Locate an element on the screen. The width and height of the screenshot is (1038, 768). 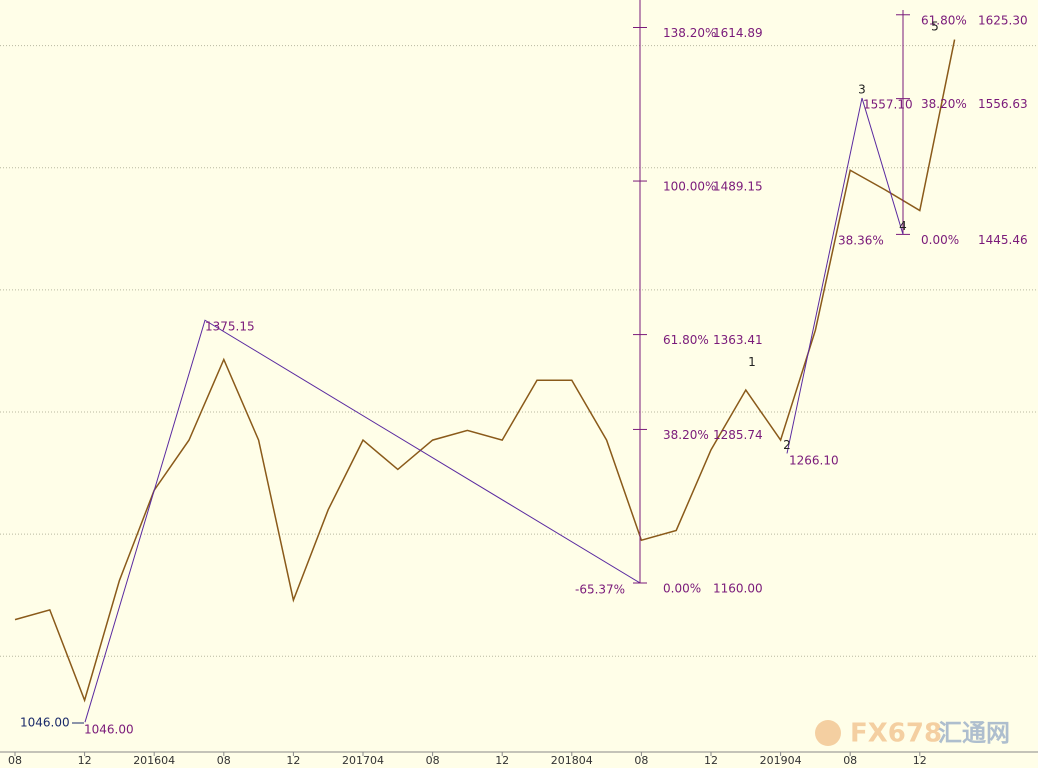
fib-price: 1614.89 is located at coordinates (738, 33).